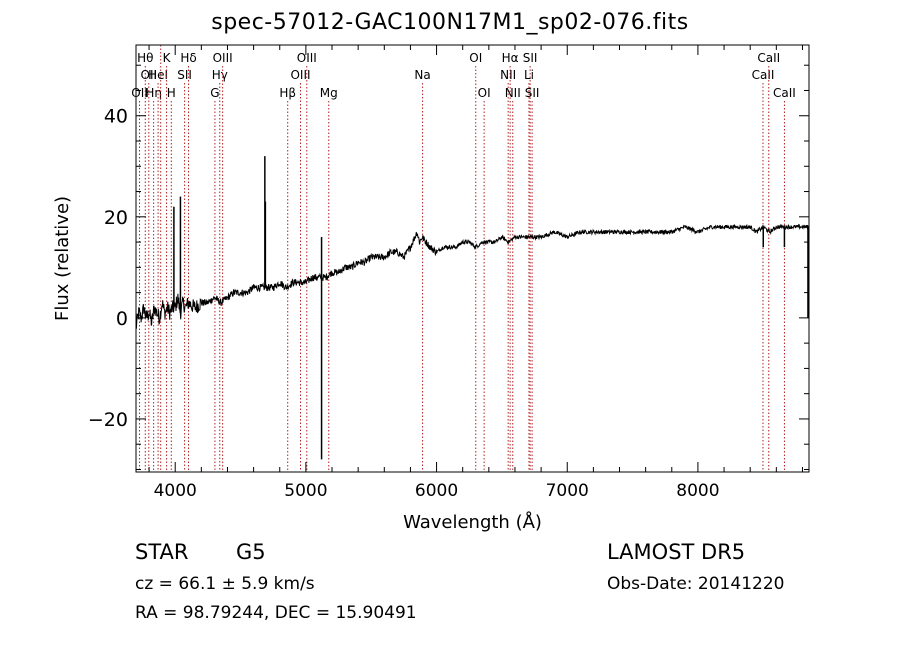 The width and height of the screenshot is (900, 649). Describe the element at coordinates (436, 491) in the screenshot. I see `x-tick-label: 6000` at that location.